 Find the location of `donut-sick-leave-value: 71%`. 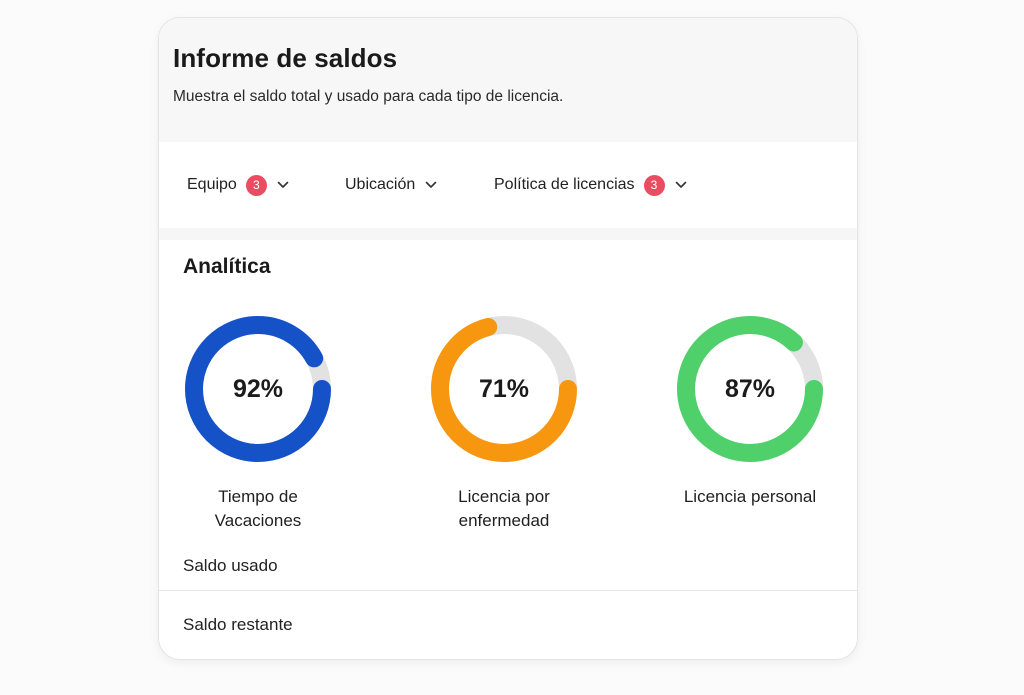

donut-sick-leave-value: 71% is located at coordinates (504, 388).